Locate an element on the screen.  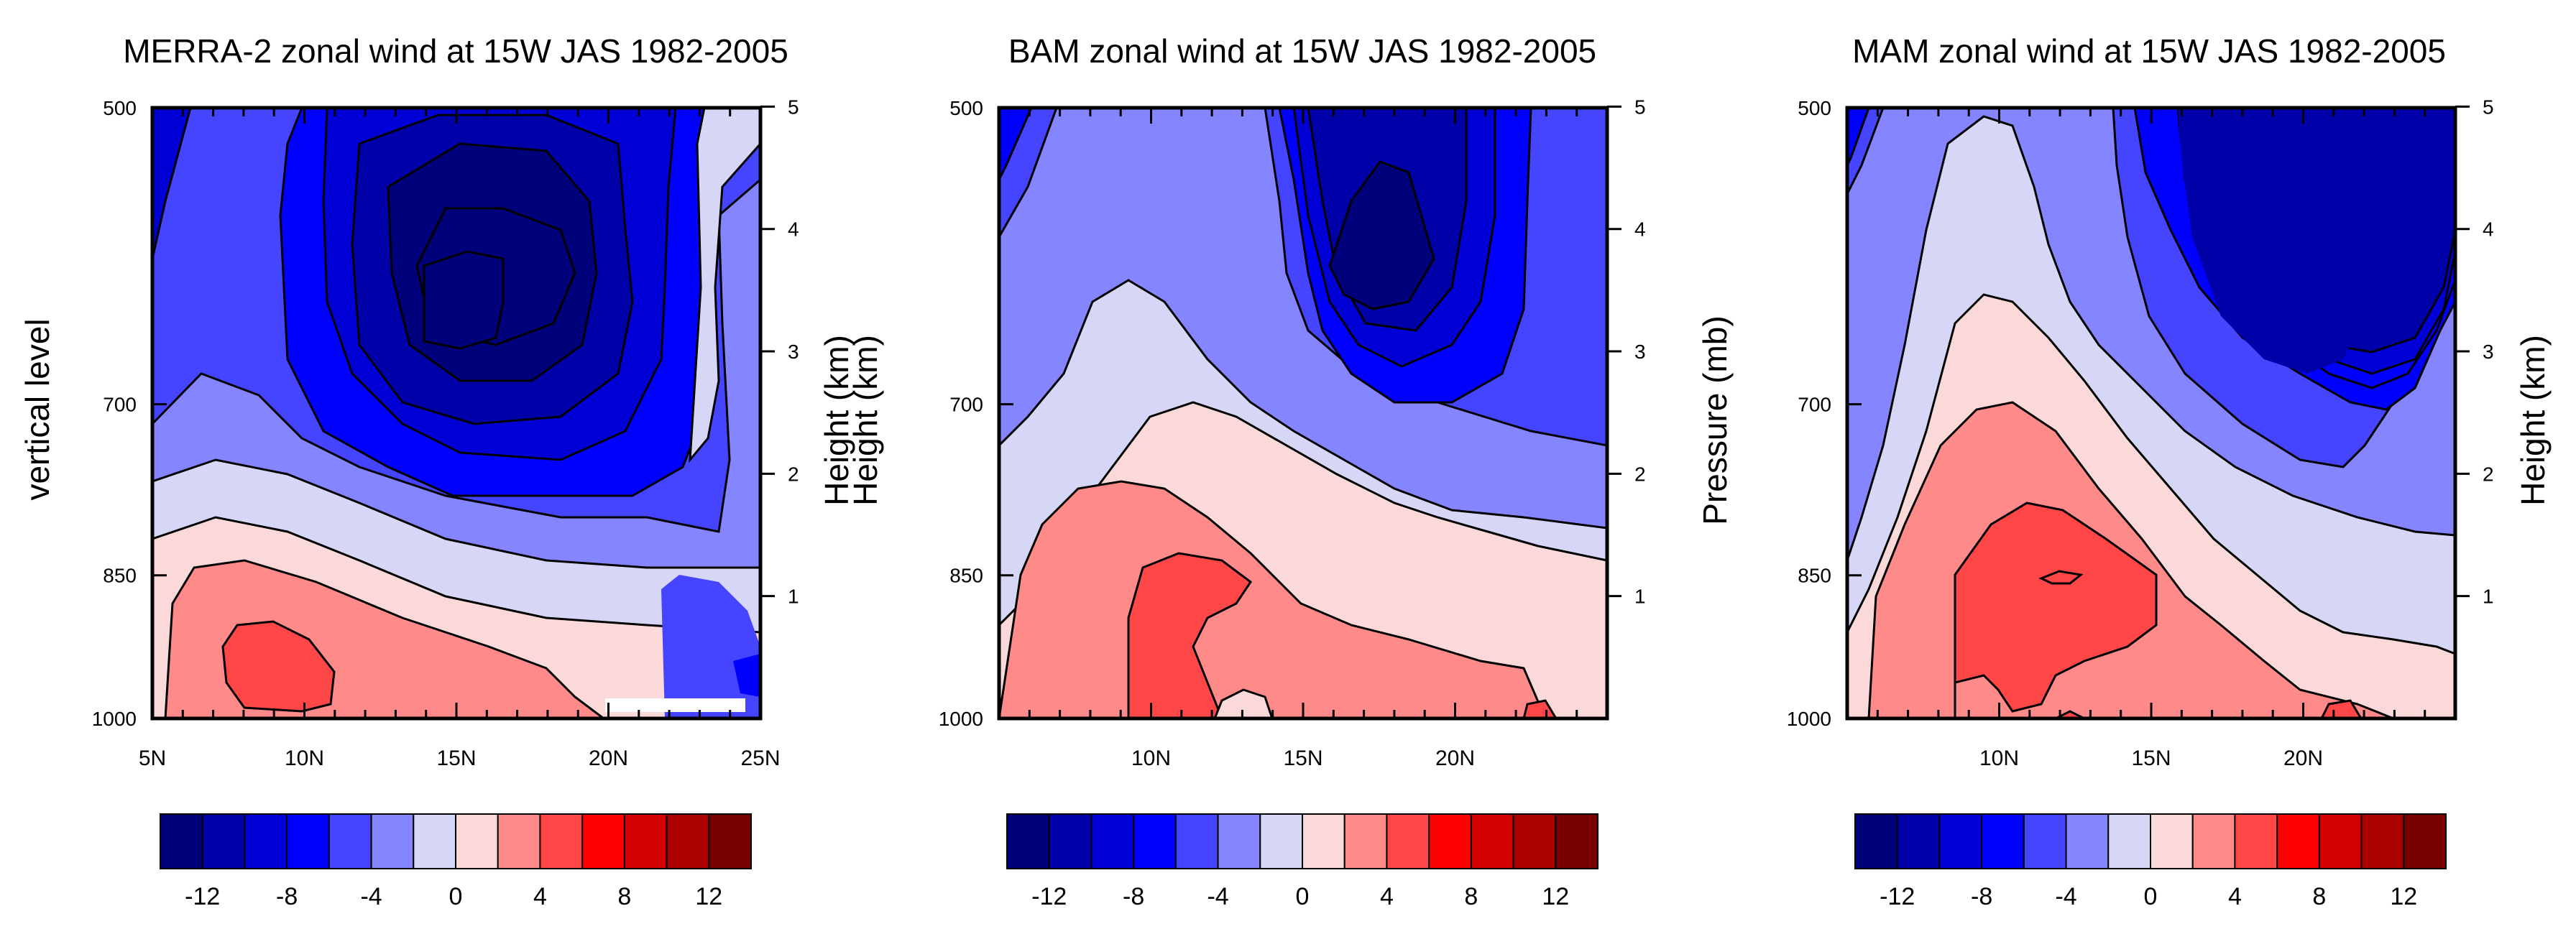
contour-fill-m12-upper-left is located at coordinates (172, 183).